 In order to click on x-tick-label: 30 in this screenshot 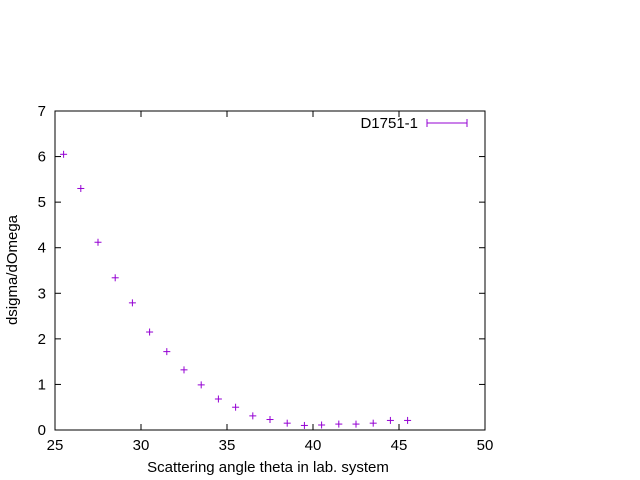, I will do `click(141, 445)`.